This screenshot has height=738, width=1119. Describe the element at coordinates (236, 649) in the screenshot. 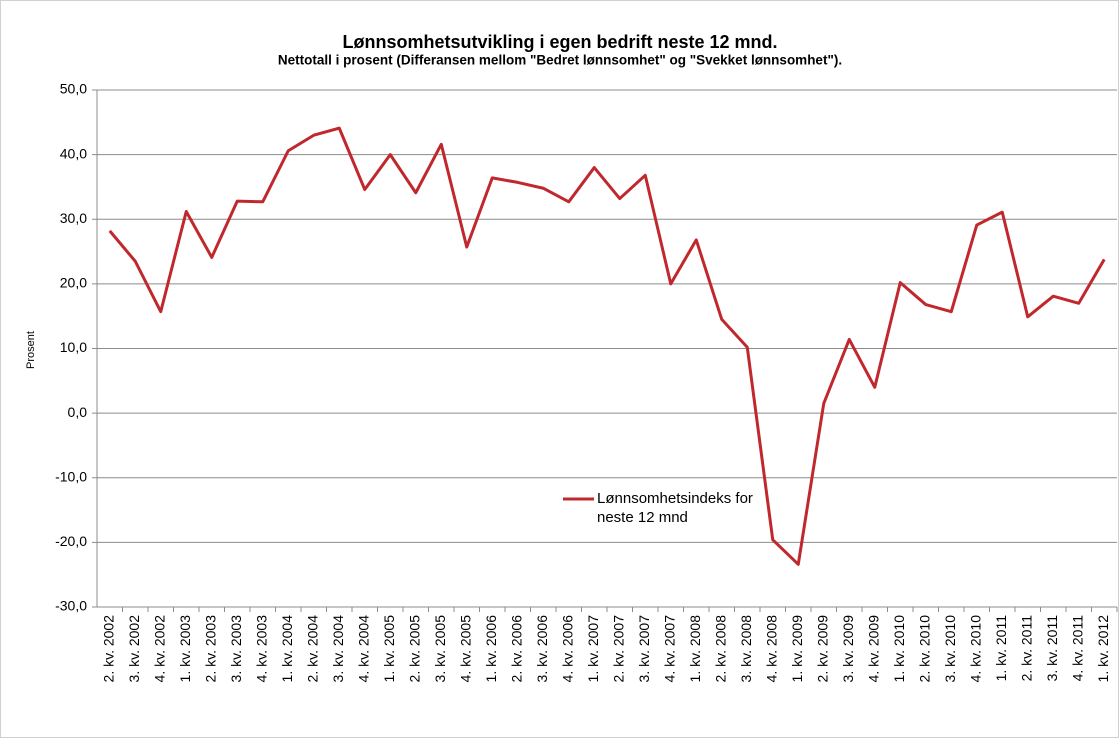

I see `x-tick-label: 3. kv. 2003` at that location.